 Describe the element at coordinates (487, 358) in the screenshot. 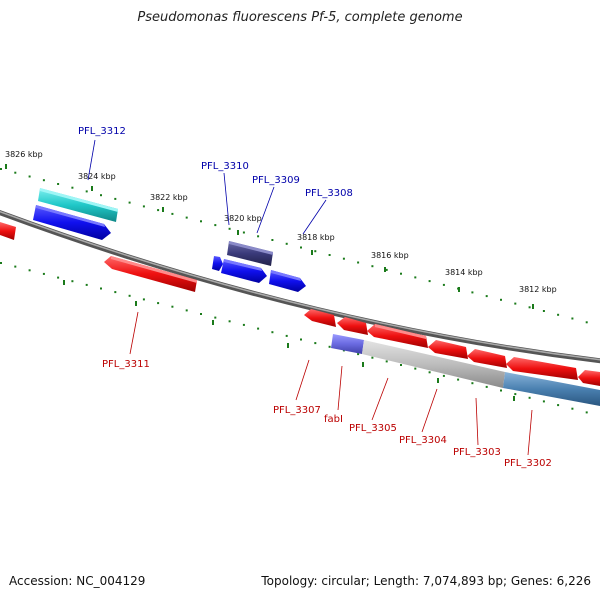

I see `gene-pfl3303` at that location.